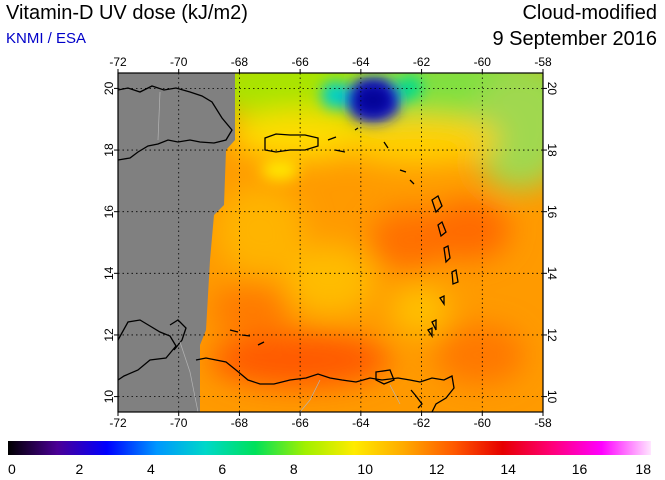  I want to click on lon-tick-label-top: -68, so click(240, 62).